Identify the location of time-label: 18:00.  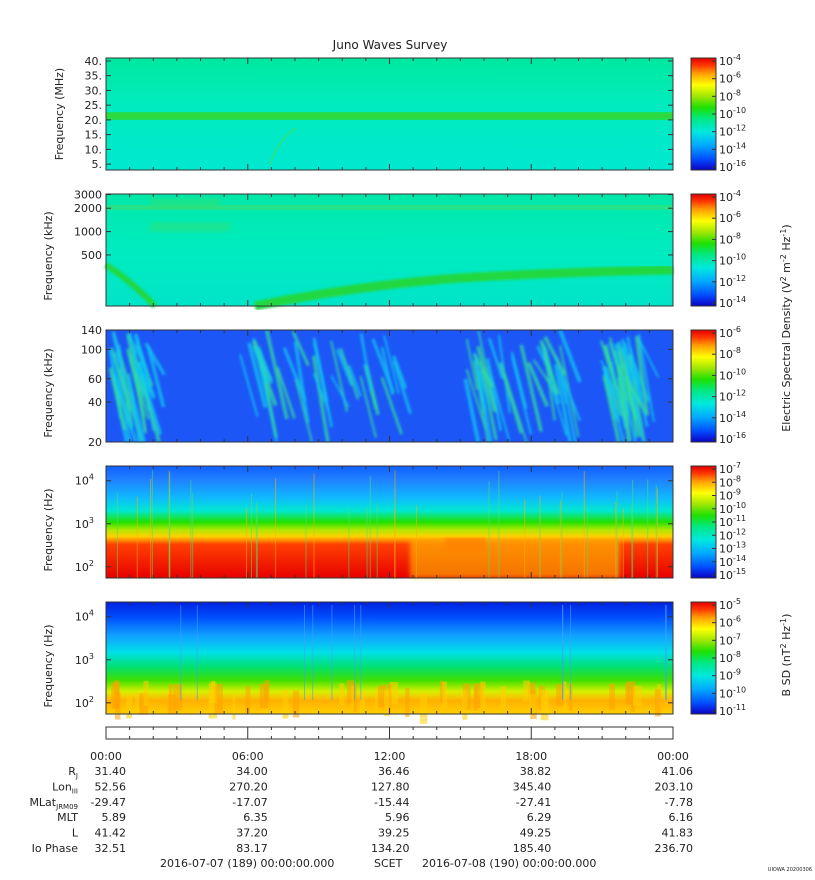
(531, 756).